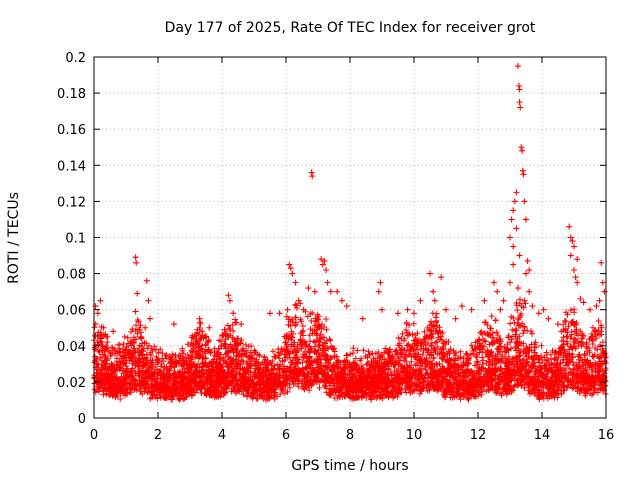  I want to click on y-axis-label: ROTI / TECUs, so click(14, 238).